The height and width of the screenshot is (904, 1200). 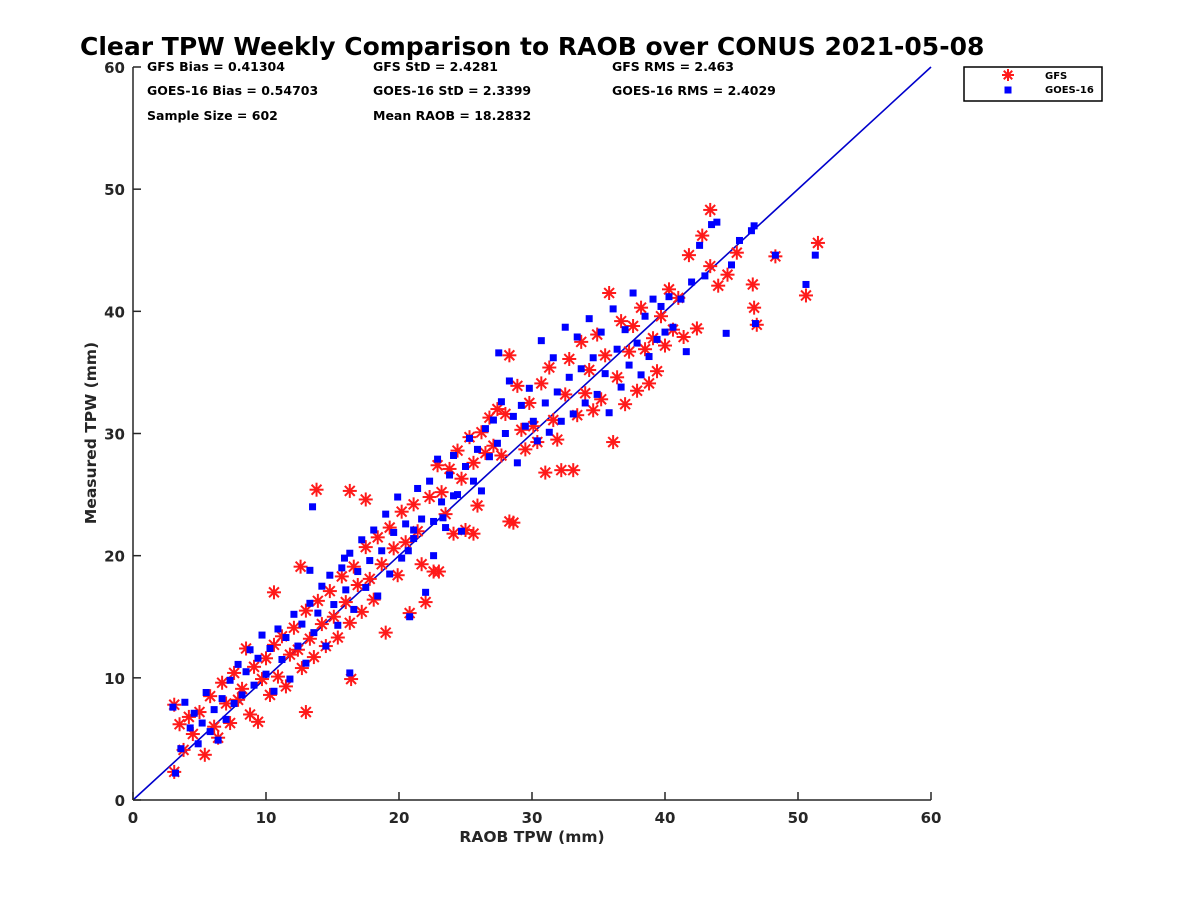 I want to click on legend-goes16-marker, so click(x=1008, y=90).